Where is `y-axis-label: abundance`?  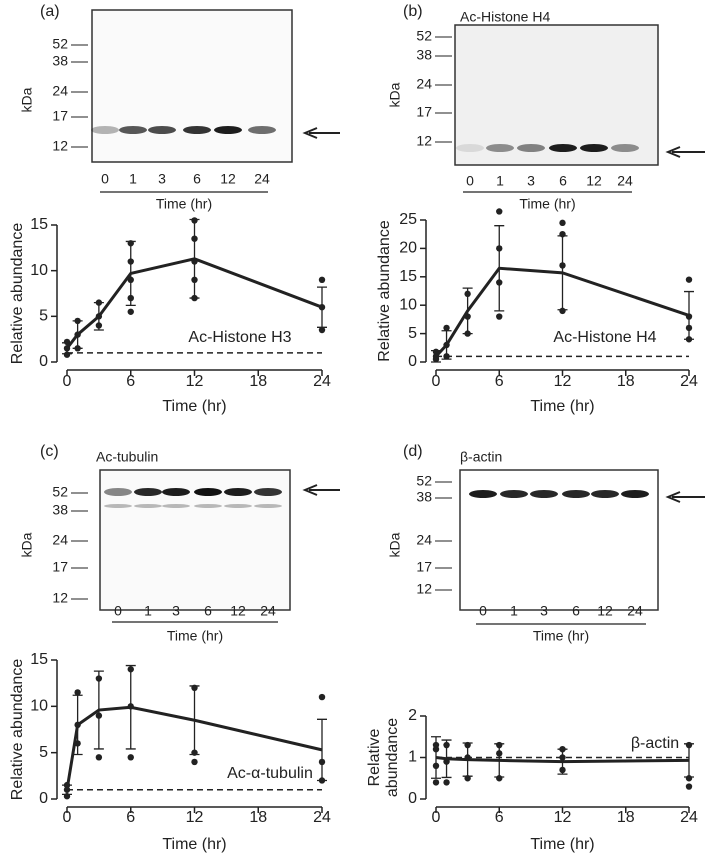 y-axis-label: abundance is located at coordinates (392, 757).